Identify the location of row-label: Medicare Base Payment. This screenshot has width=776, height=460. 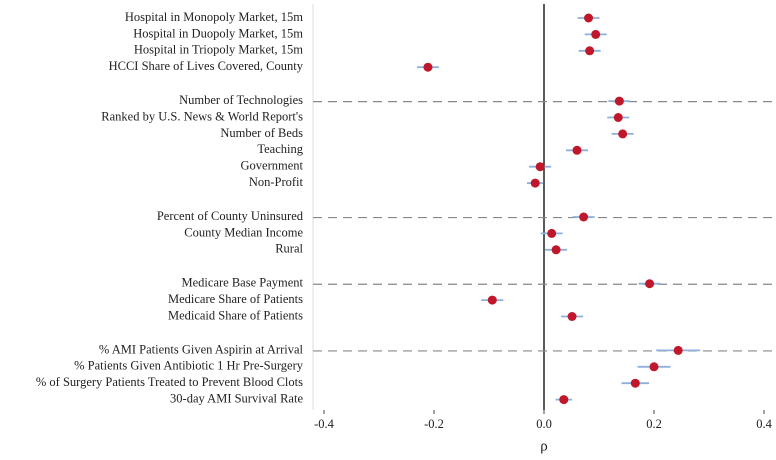
(243, 283).